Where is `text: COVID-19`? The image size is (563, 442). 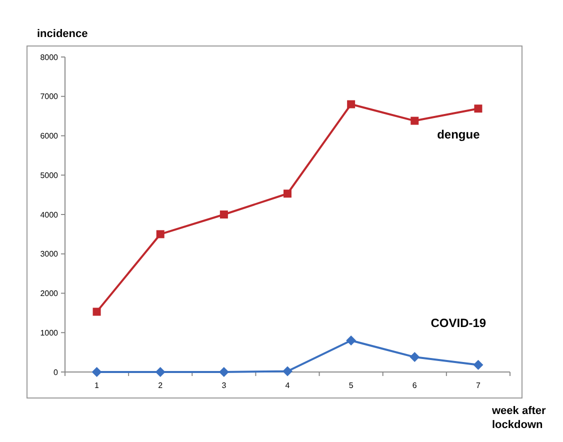
text: COVID-19 is located at coordinates (458, 323).